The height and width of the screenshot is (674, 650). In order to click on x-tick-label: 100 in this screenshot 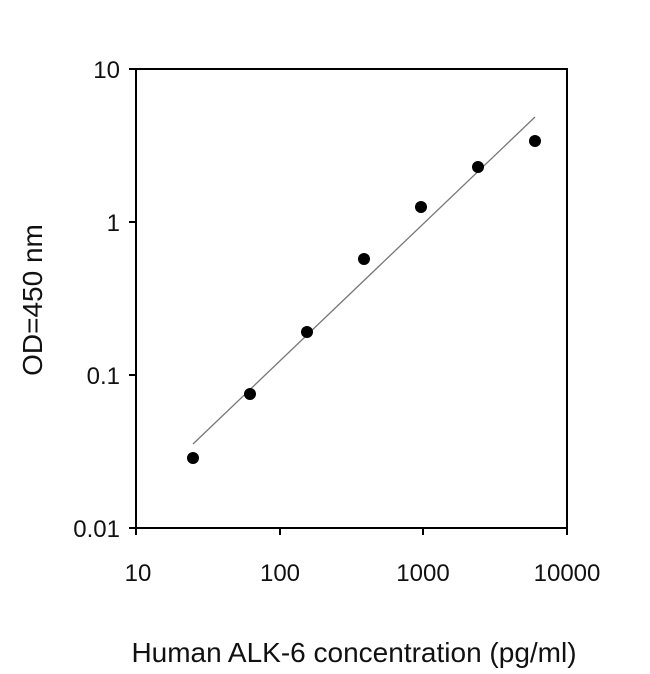, I will do `click(280, 573)`.